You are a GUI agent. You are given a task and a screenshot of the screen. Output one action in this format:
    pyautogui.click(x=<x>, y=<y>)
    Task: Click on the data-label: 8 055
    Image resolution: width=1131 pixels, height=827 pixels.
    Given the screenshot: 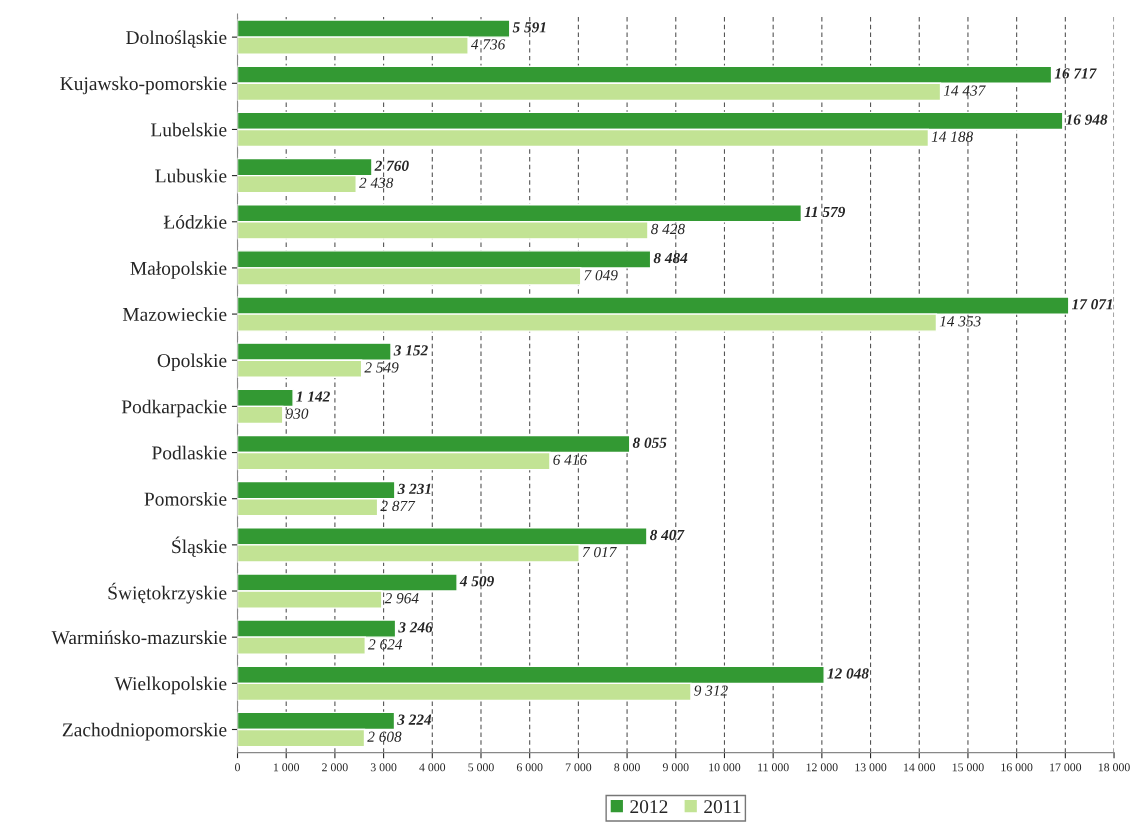 What is the action you would take?
    pyautogui.click(x=649, y=442)
    